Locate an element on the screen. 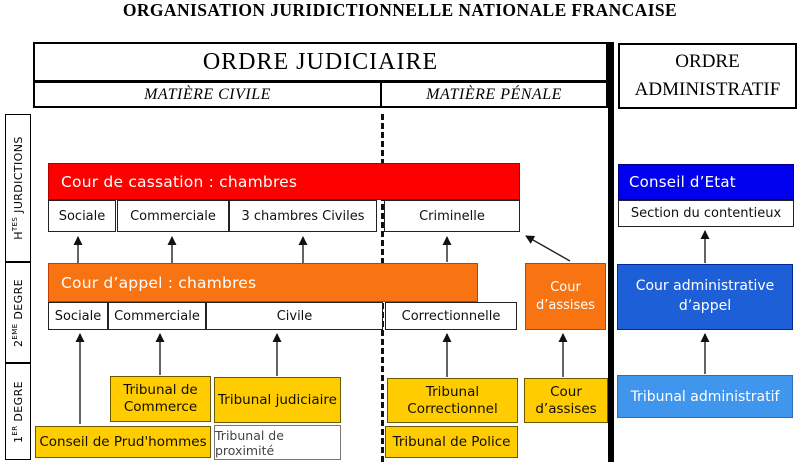 The height and width of the screenshot is (462, 800). cassation-chambre-criminelle: Criminelle is located at coordinates (452, 216).